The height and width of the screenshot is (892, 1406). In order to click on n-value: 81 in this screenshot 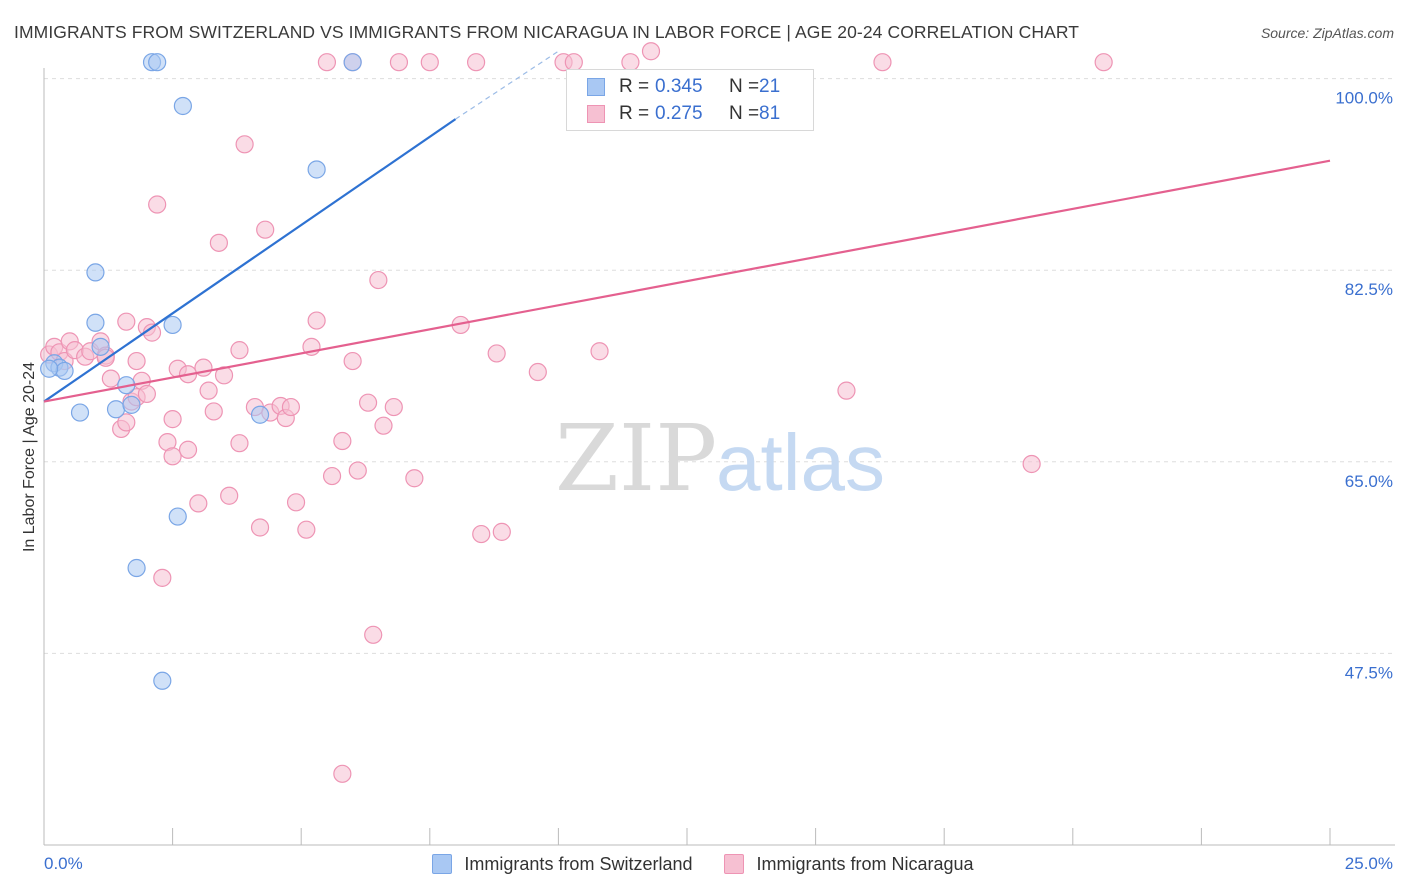, I will do `click(770, 113)`.